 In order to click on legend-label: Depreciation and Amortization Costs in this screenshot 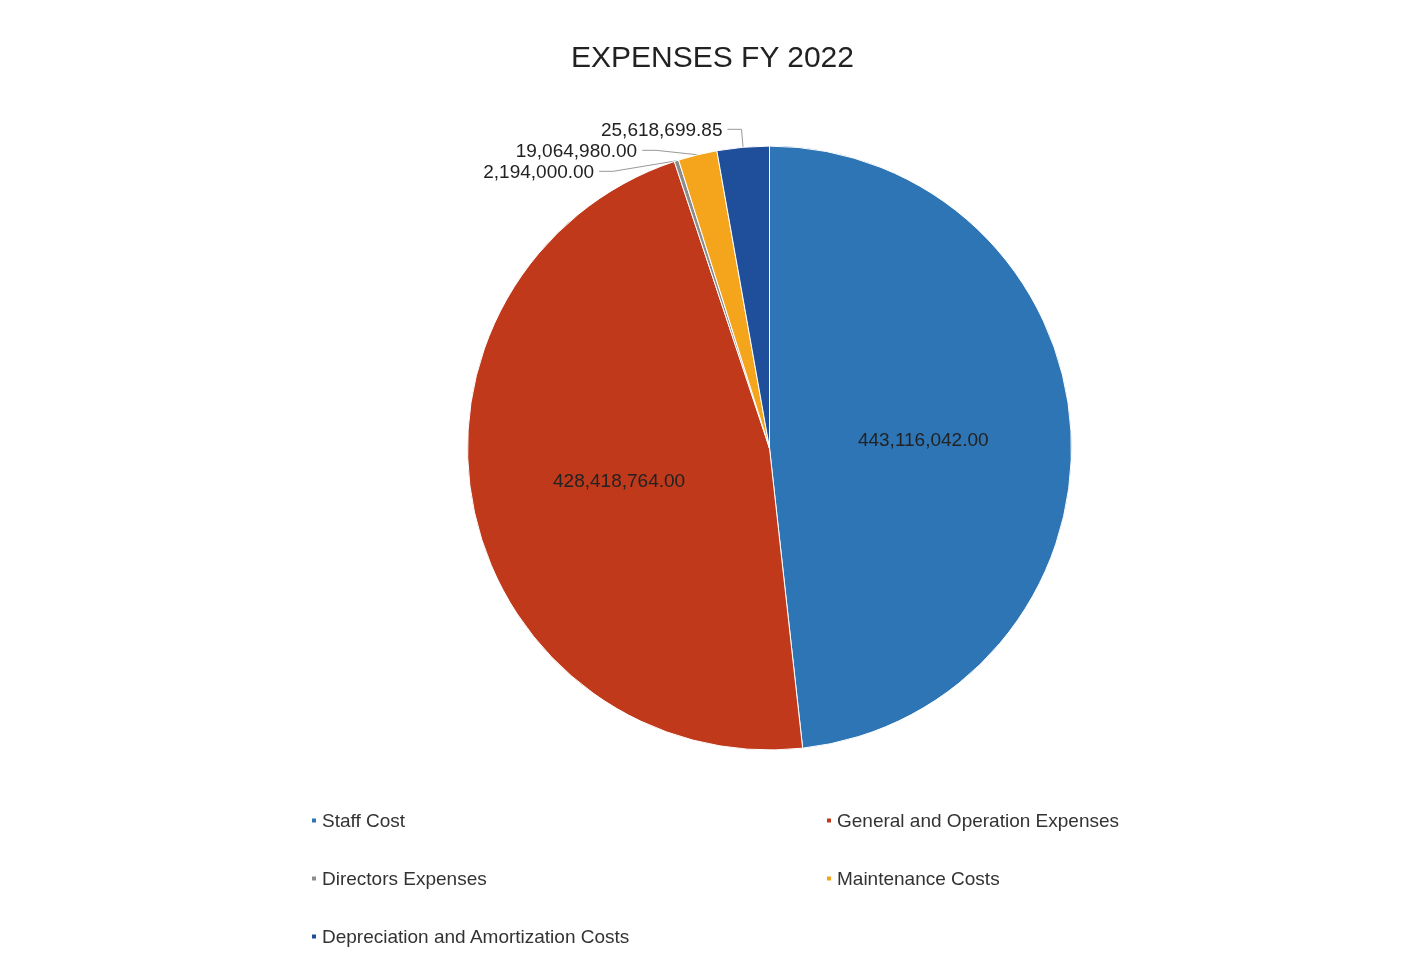, I will do `click(476, 936)`.